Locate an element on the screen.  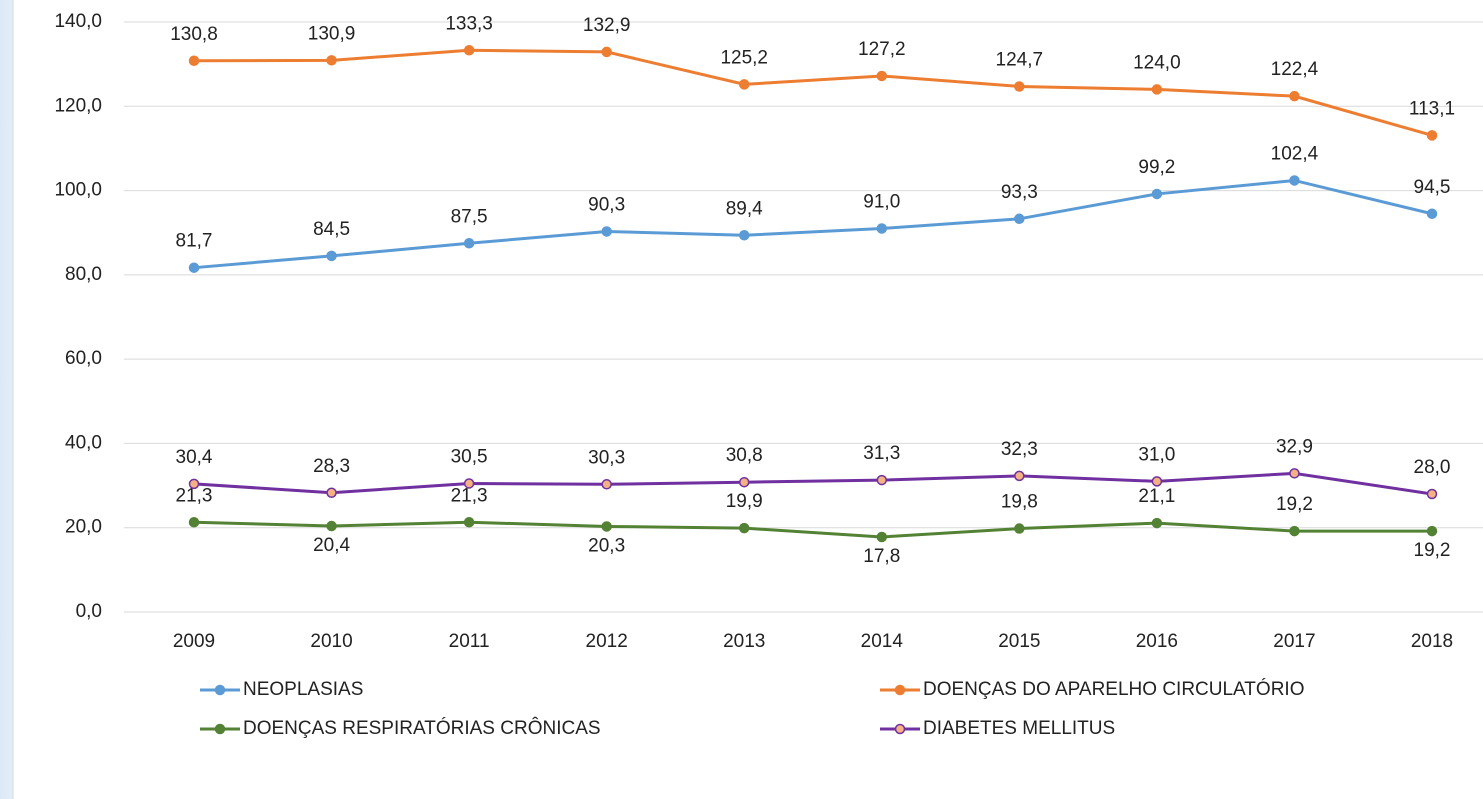
x-tick-label: 2013 is located at coordinates (744, 641).